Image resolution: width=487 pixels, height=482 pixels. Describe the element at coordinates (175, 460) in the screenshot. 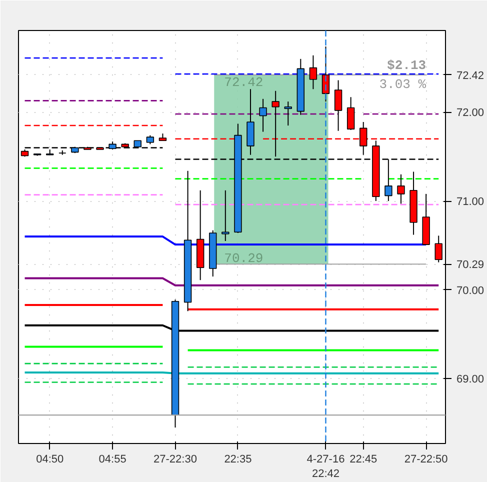

I see `x-tick-label: 27-22:30` at that location.